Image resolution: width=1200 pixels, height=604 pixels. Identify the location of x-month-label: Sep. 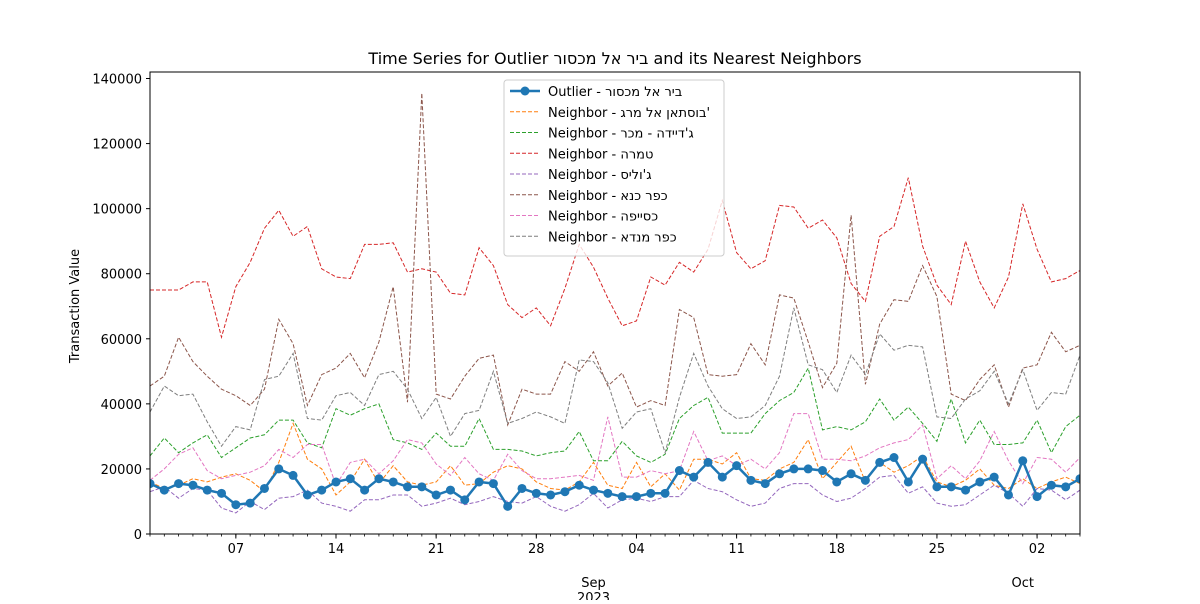
(593, 583).